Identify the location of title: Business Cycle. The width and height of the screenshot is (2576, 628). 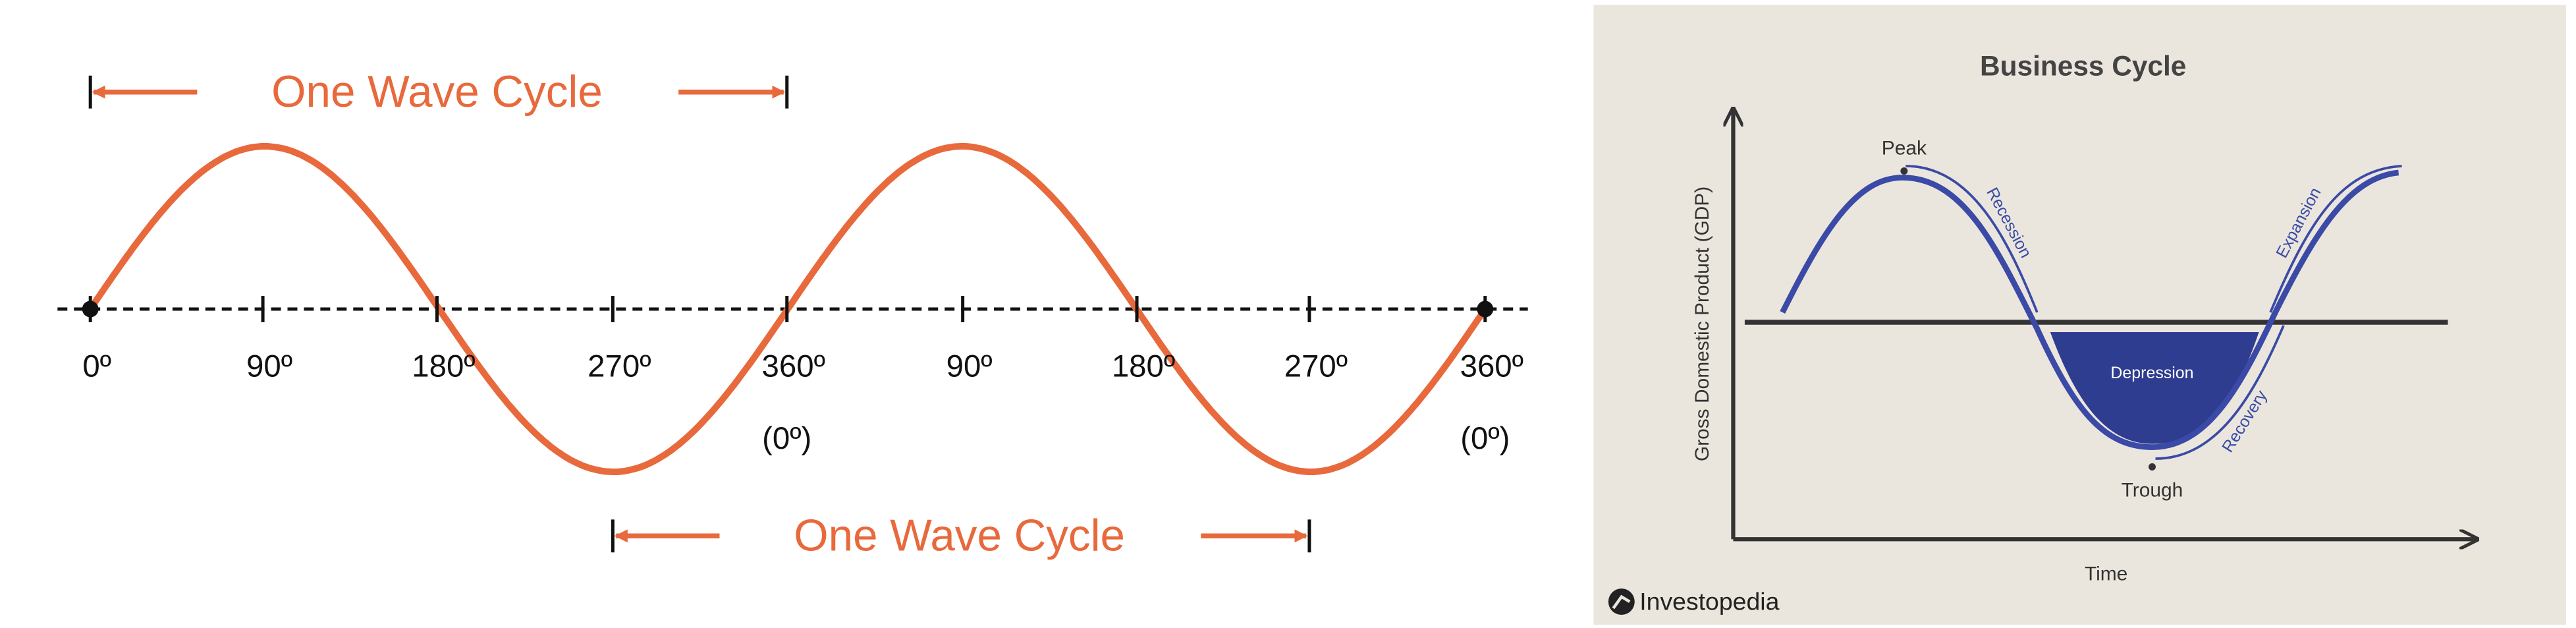
(2083, 66).